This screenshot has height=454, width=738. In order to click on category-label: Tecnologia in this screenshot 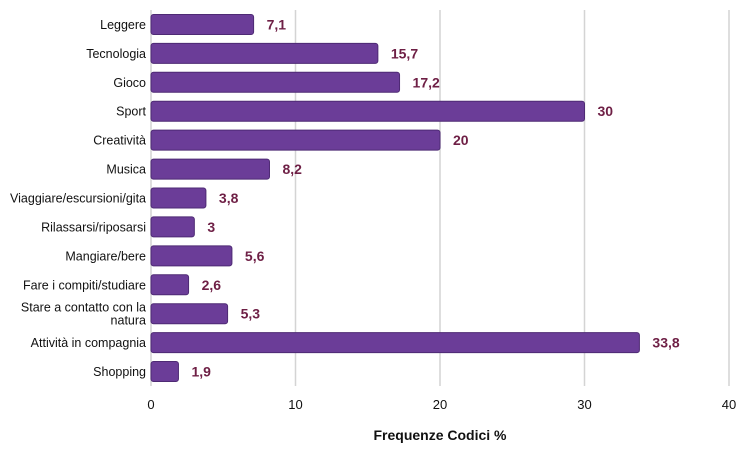, I will do `click(116, 54)`.